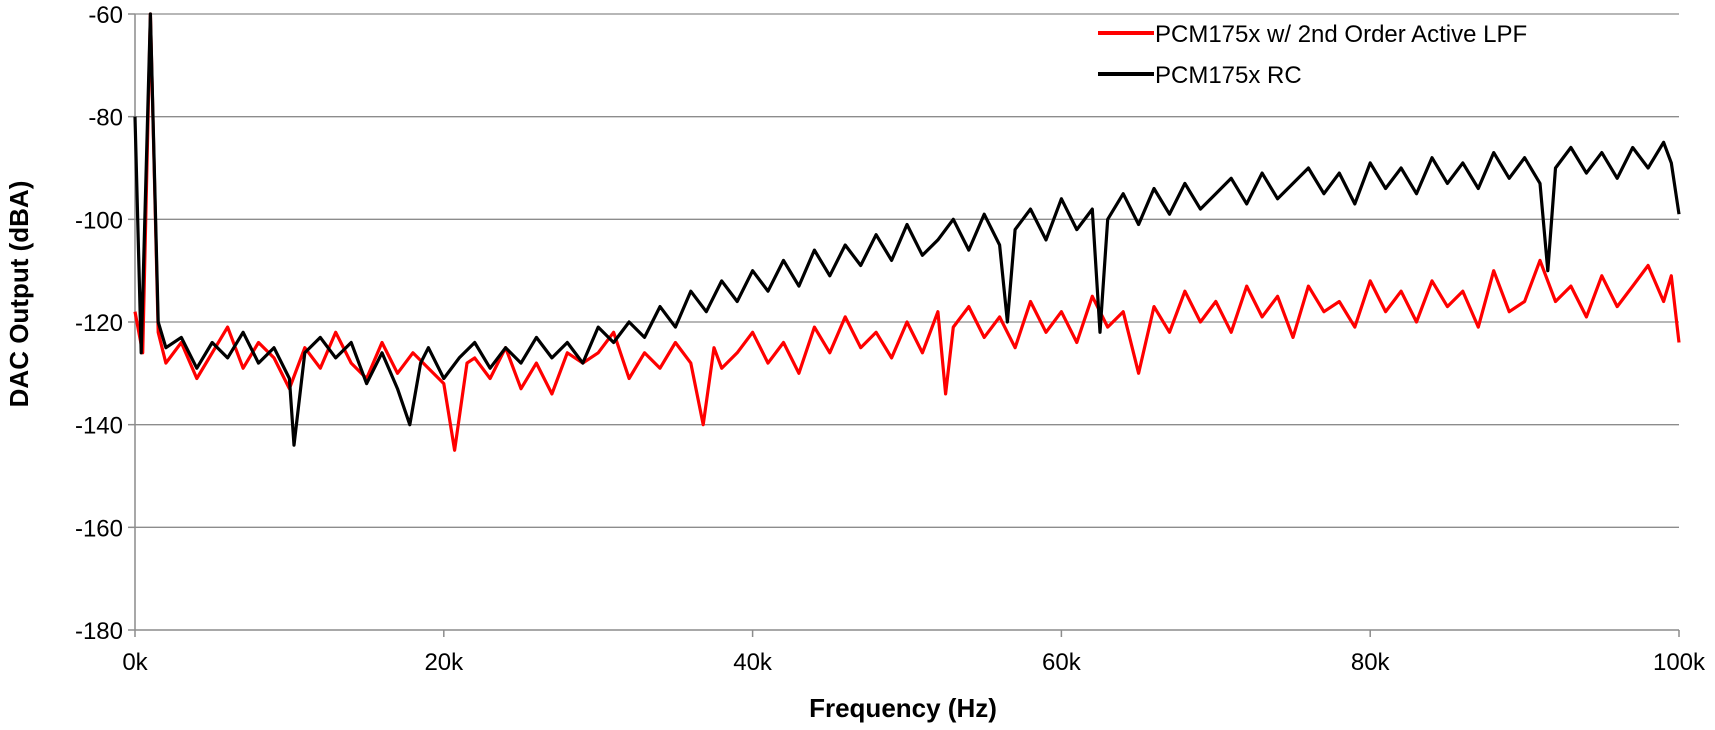 This screenshot has width=1715, height=730. Describe the element at coordinates (99, 323) in the screenshot. I see `y-tick-label: -120` at that location.